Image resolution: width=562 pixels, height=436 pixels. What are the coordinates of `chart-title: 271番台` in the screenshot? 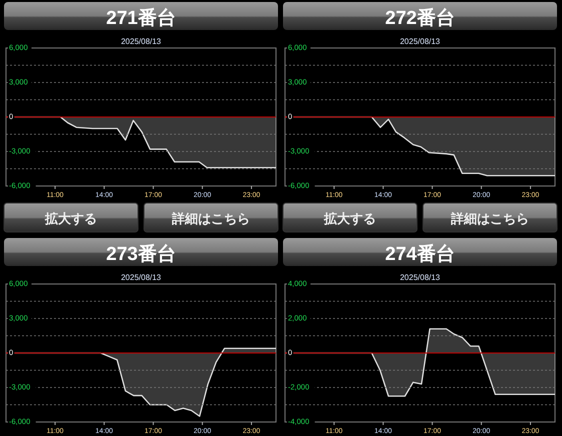 It's located at (141, 18).